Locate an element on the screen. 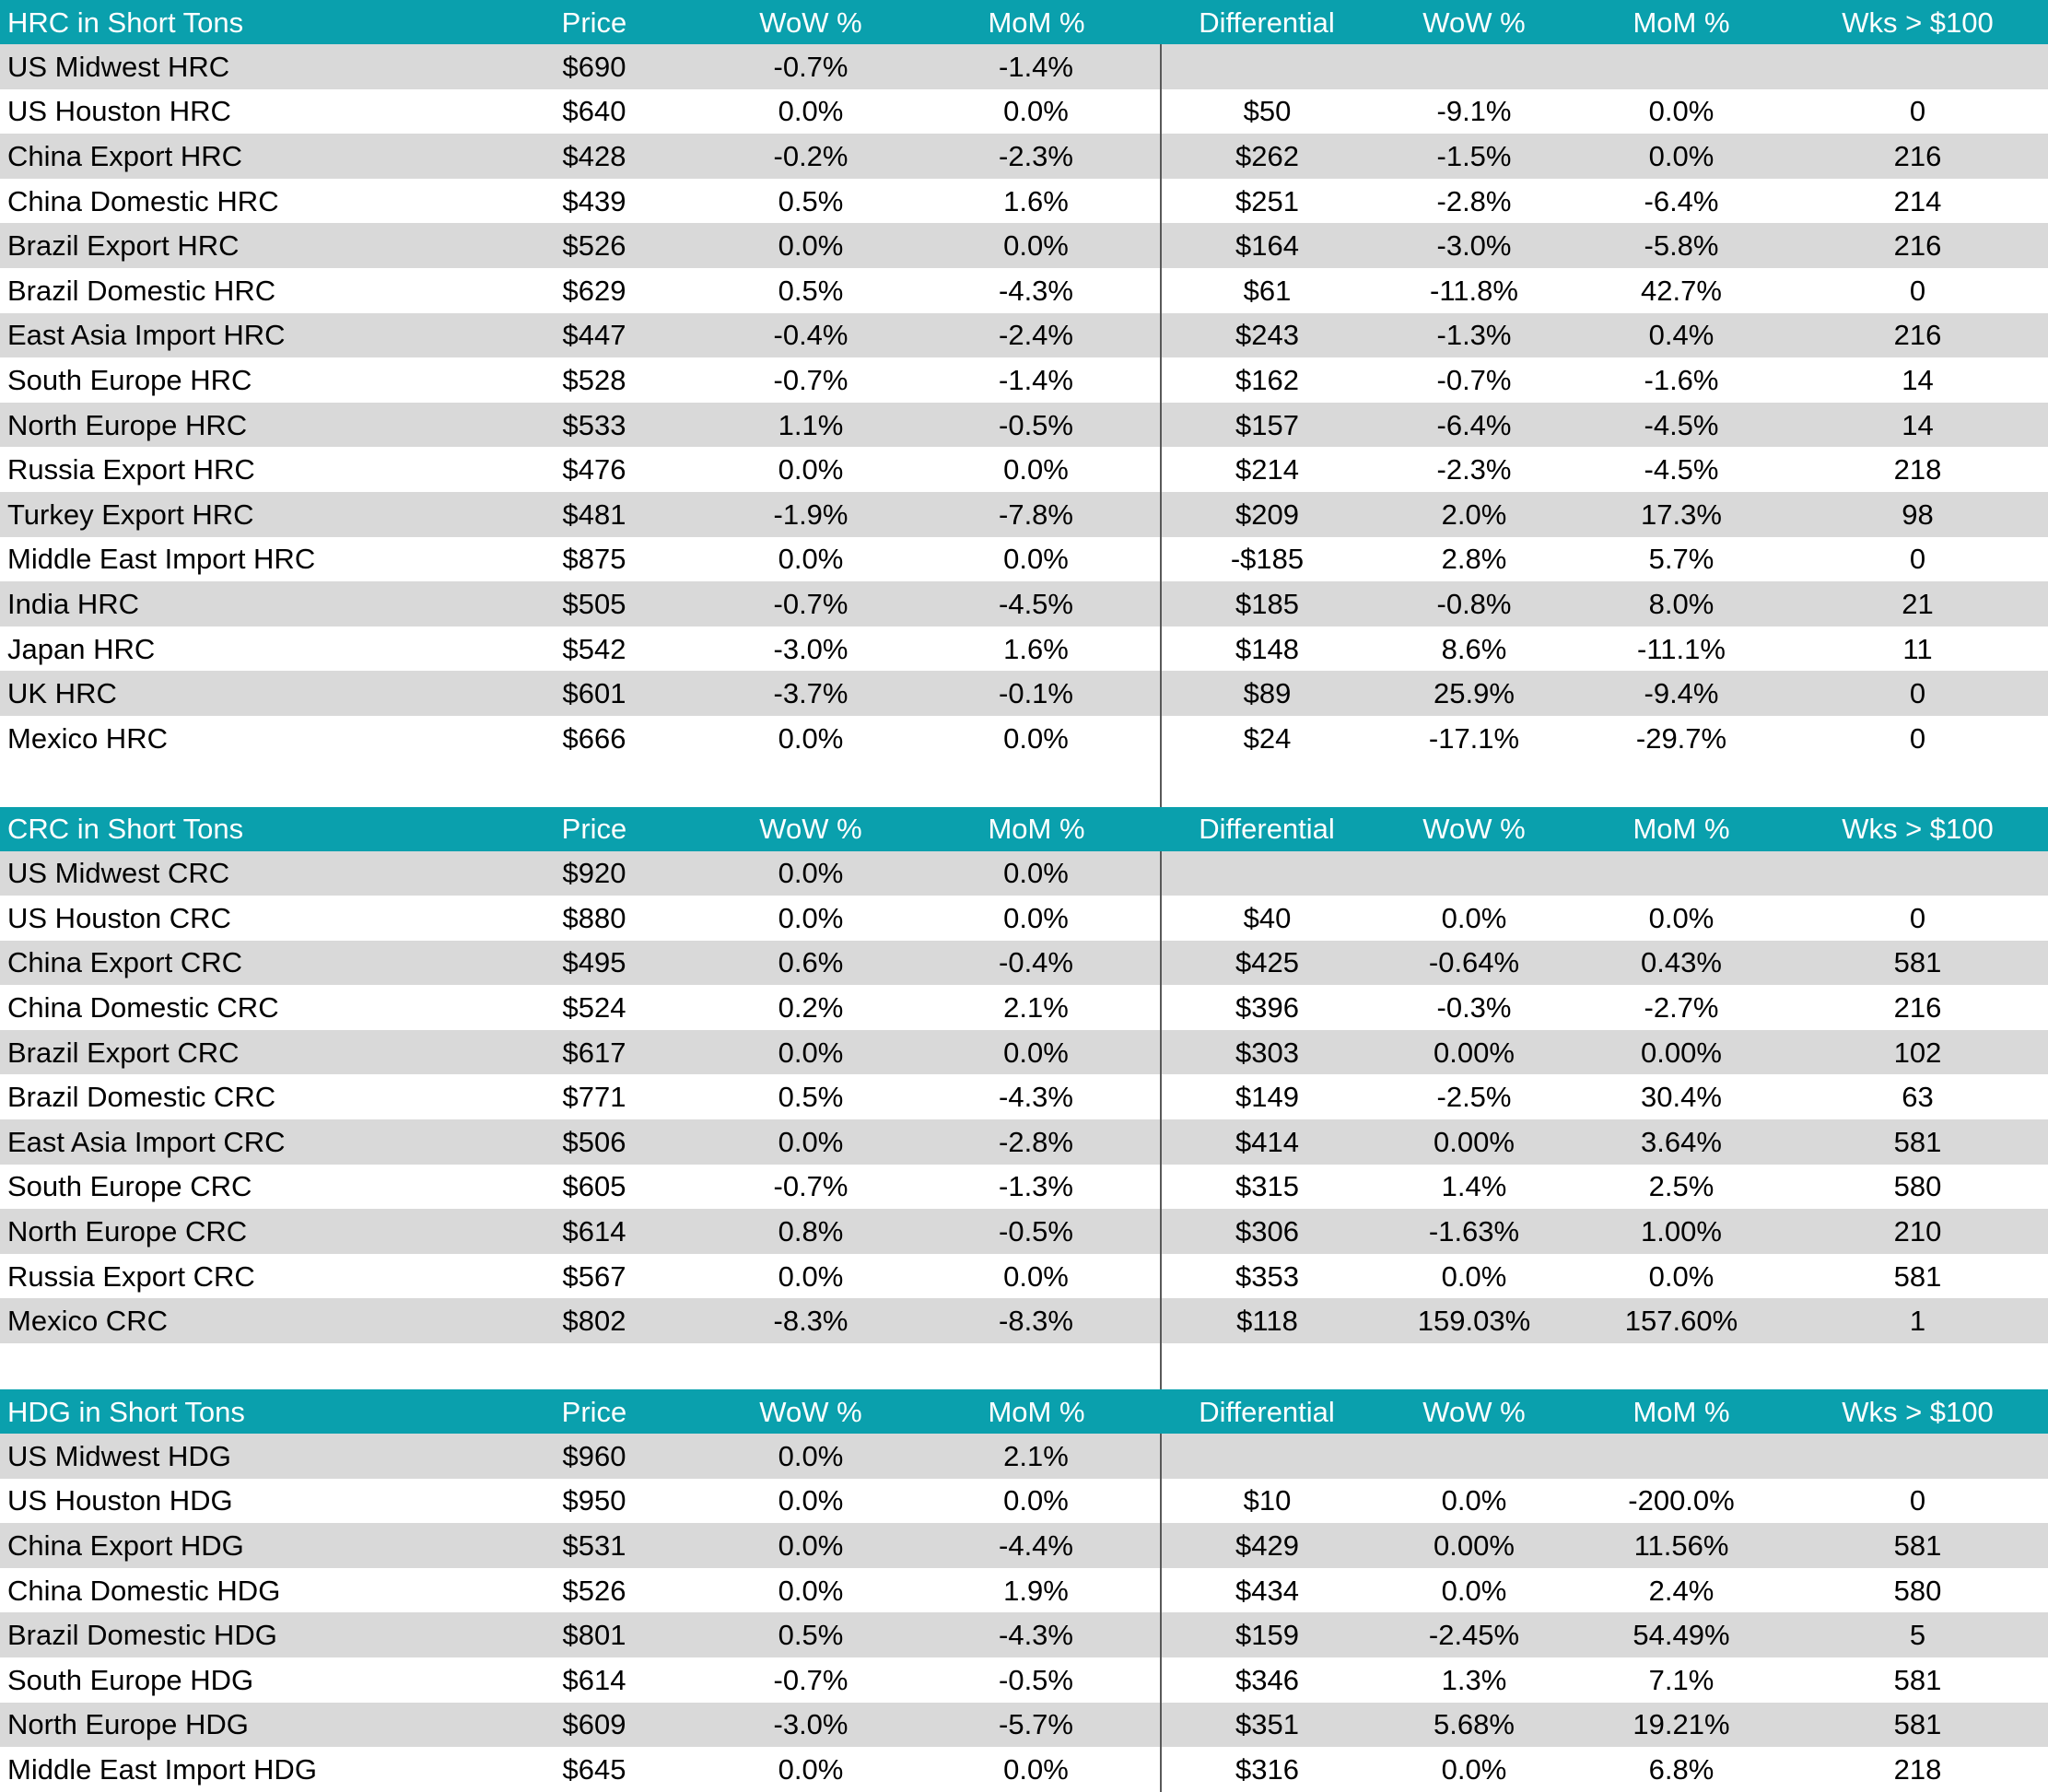 Image resolution: width=2048 pixels, height=1792 pixels. cell-wow-pct: 1.1% is located at coordinates (810, 425).